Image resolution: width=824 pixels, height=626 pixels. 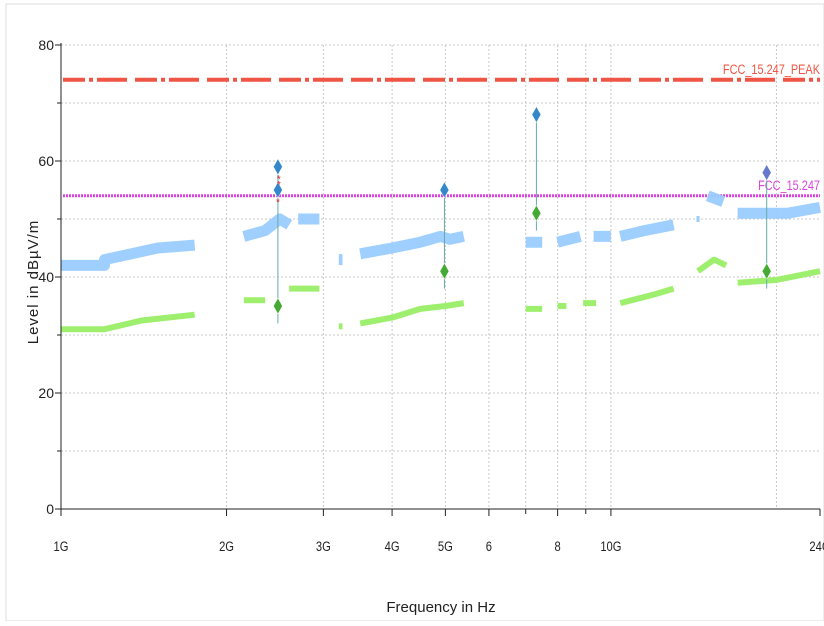 I want to click on x-tick-label: 4G, so click(x=392, y=546).